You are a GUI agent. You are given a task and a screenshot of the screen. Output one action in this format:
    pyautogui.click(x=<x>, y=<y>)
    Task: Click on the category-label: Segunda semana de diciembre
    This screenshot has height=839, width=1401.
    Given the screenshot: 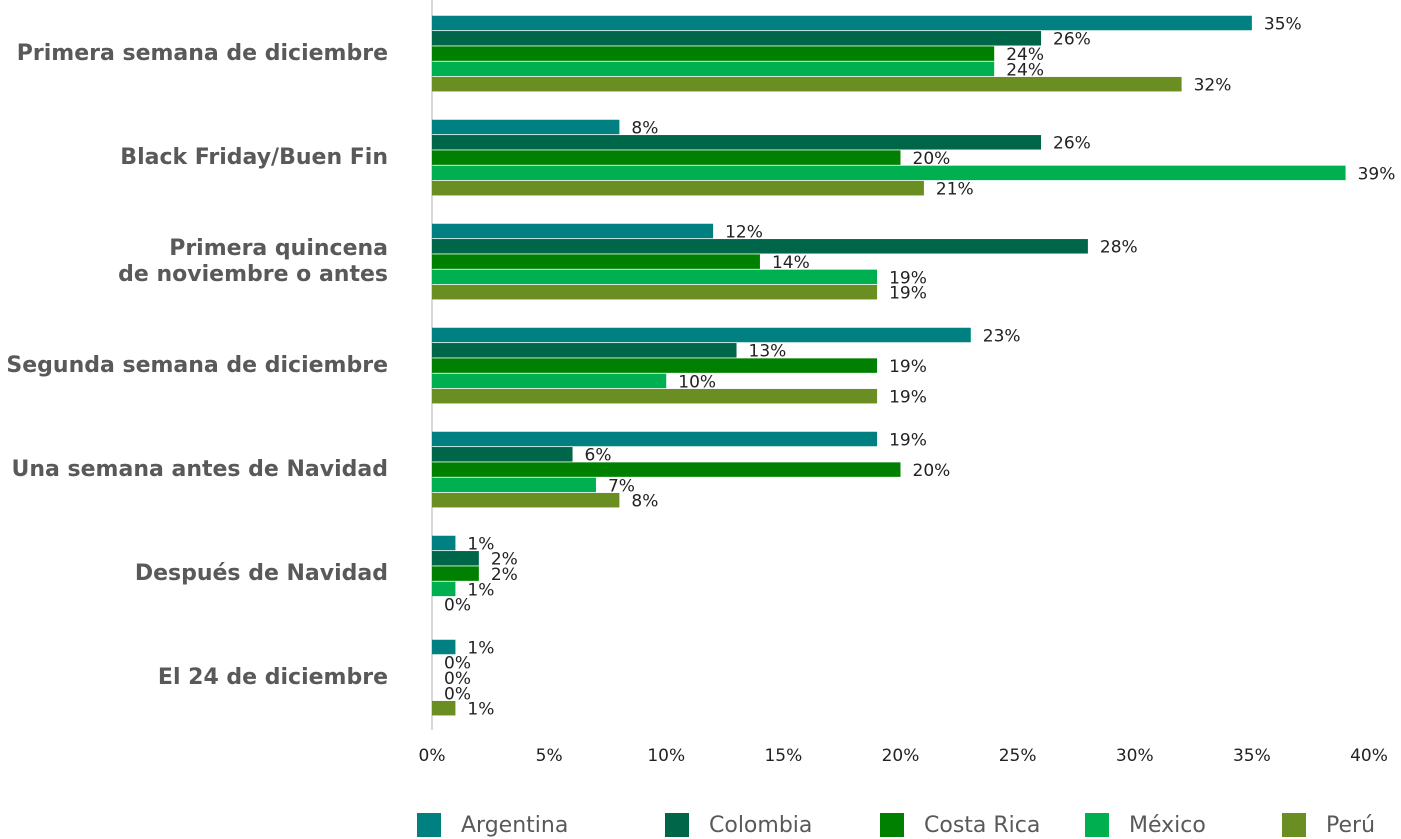 What is the action you would take?
    pyautogui.click(x=197, y=365)
    